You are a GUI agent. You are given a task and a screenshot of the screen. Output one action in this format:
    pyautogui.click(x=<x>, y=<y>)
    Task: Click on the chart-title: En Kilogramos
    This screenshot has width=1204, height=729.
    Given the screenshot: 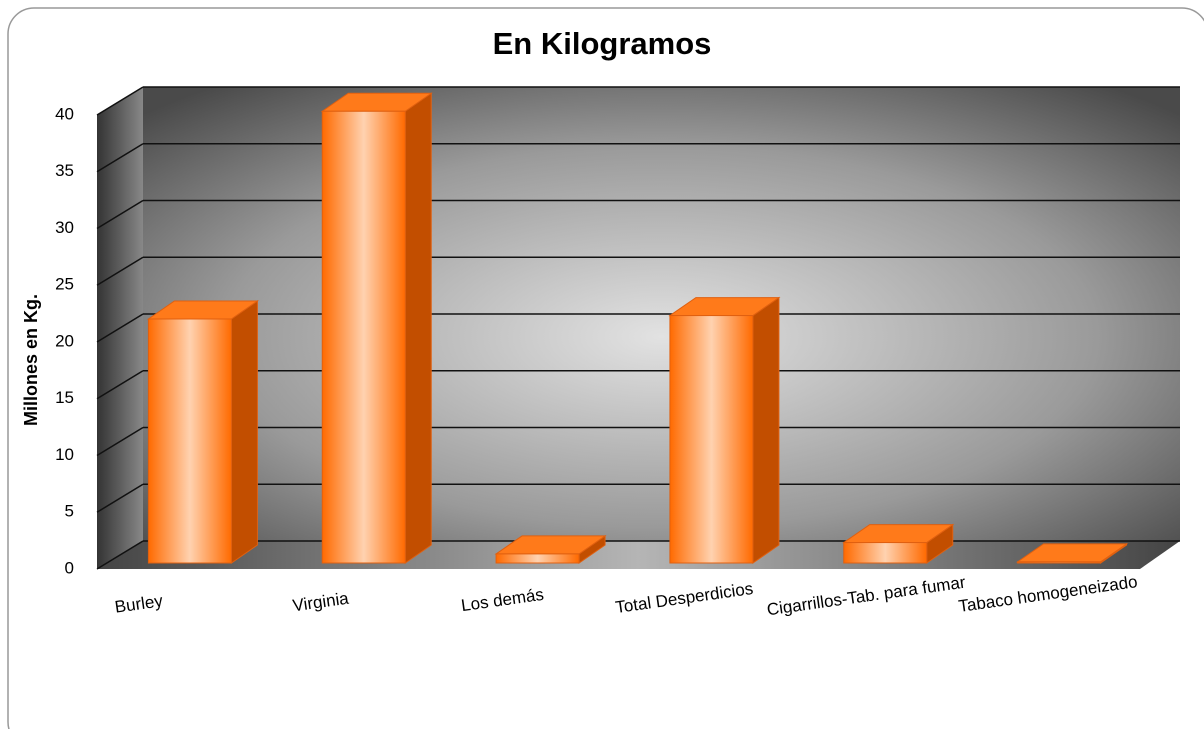 What is the action you would take?
    pyautogui.click(x=602, y=43)
    